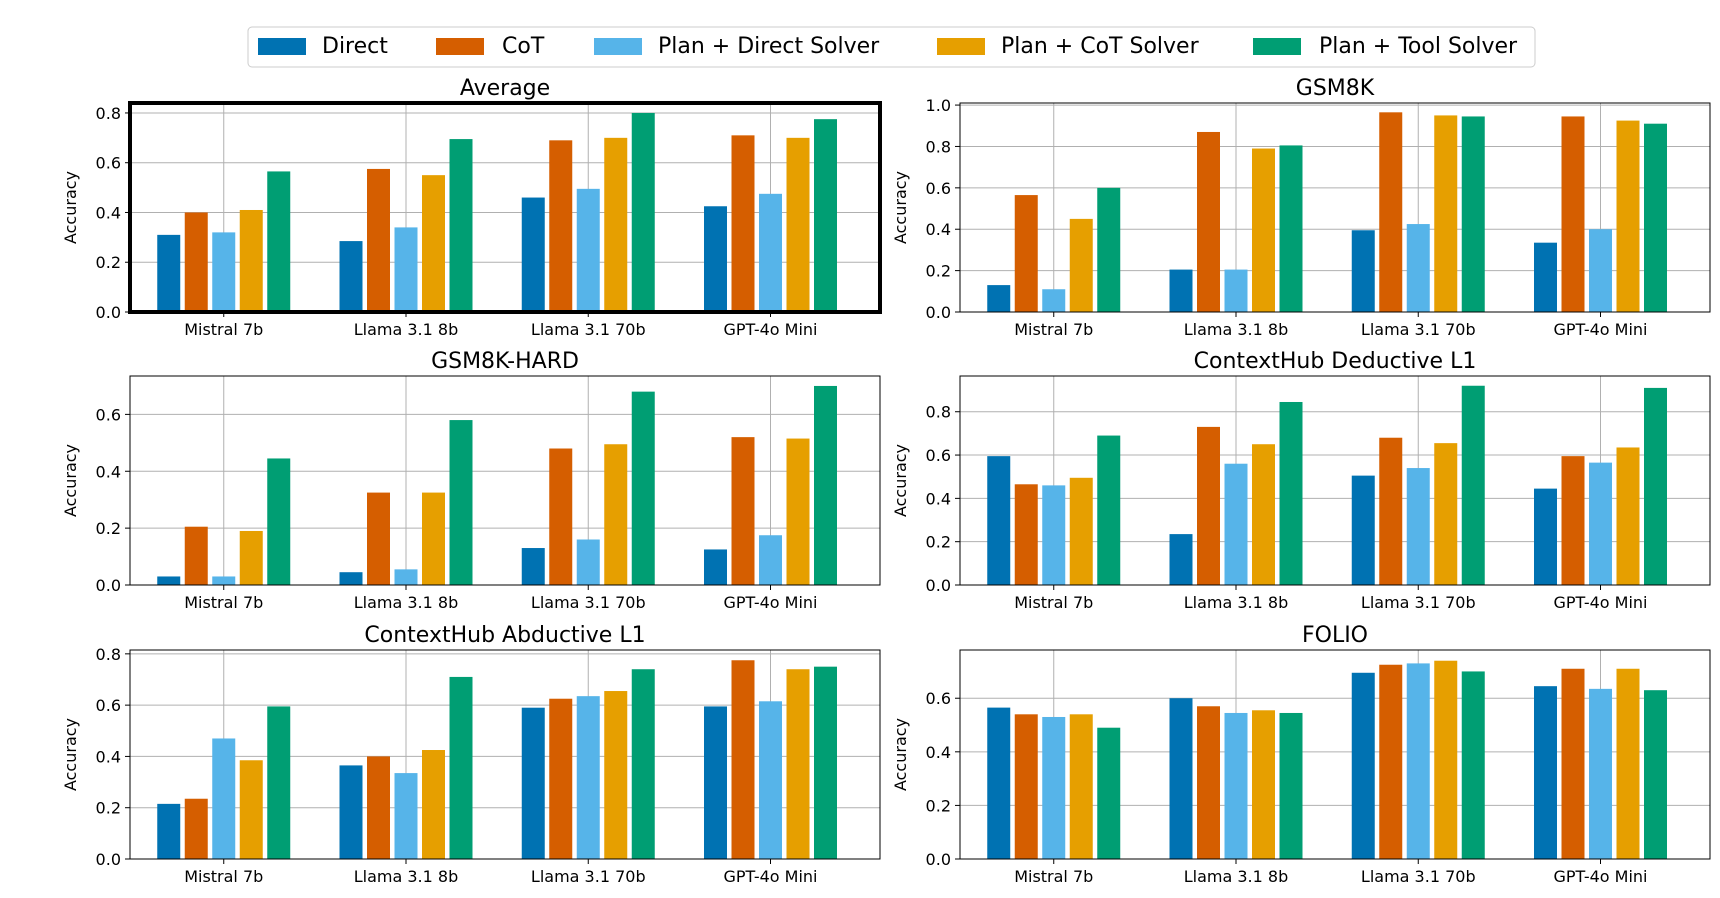 The image size is (1720, 898). What do you see at coordinates (460, 46) in the screenshot?
I see `legend-swatch-cot` at bounding box center [460, 46].